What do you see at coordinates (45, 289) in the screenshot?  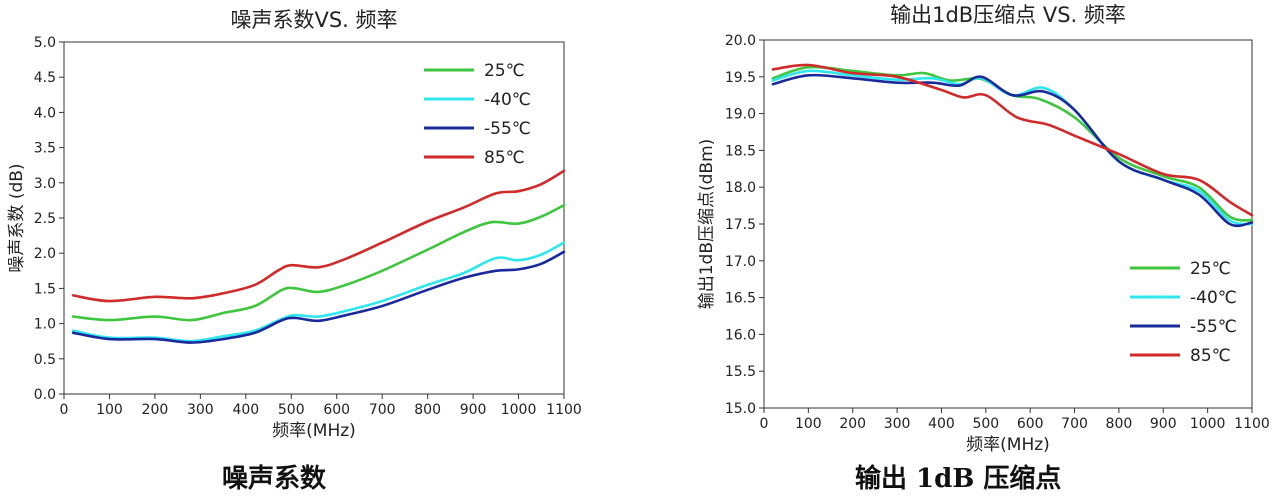 I see `y-tick-label: 1.5` at bounding box center [45, 289].